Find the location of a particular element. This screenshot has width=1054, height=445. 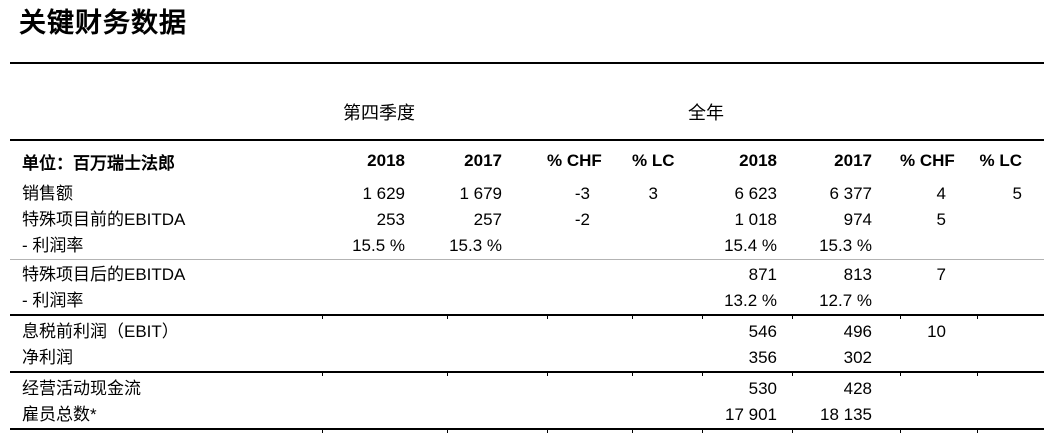

cell-value: 6 377 is located at coordinates (850, 193).